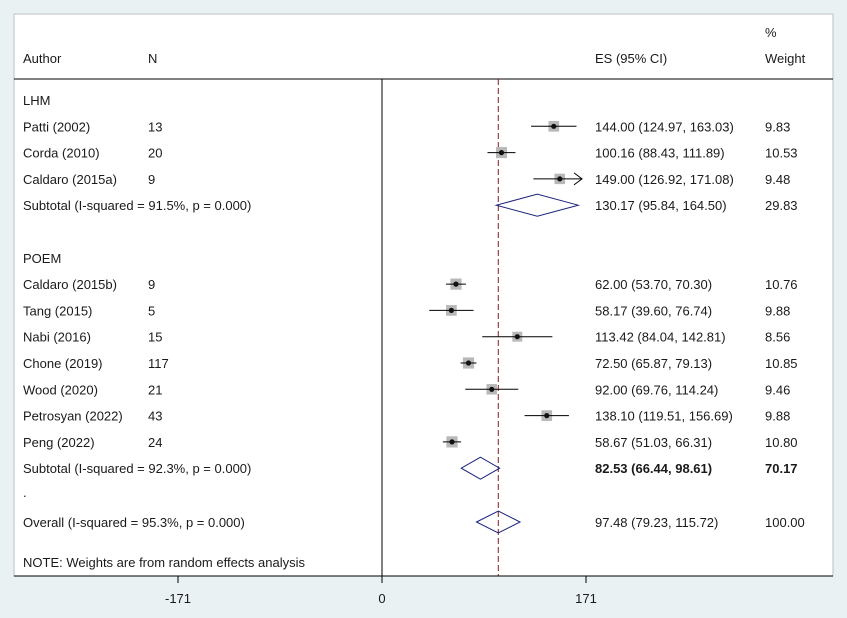  I want to click on subtotal-weight: 70.17, so click(781, 468).